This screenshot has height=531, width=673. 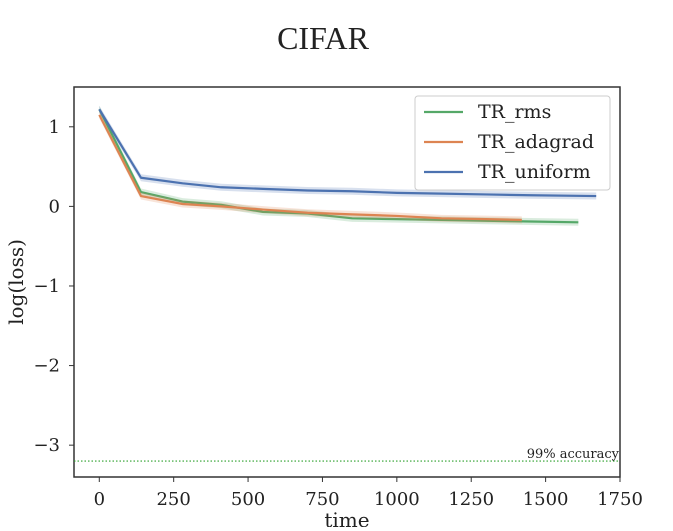 What do you see at coordinates (620, 499) in the screenshot?
I see `x-tick-label: 1750` at bounding box center [620, 499].